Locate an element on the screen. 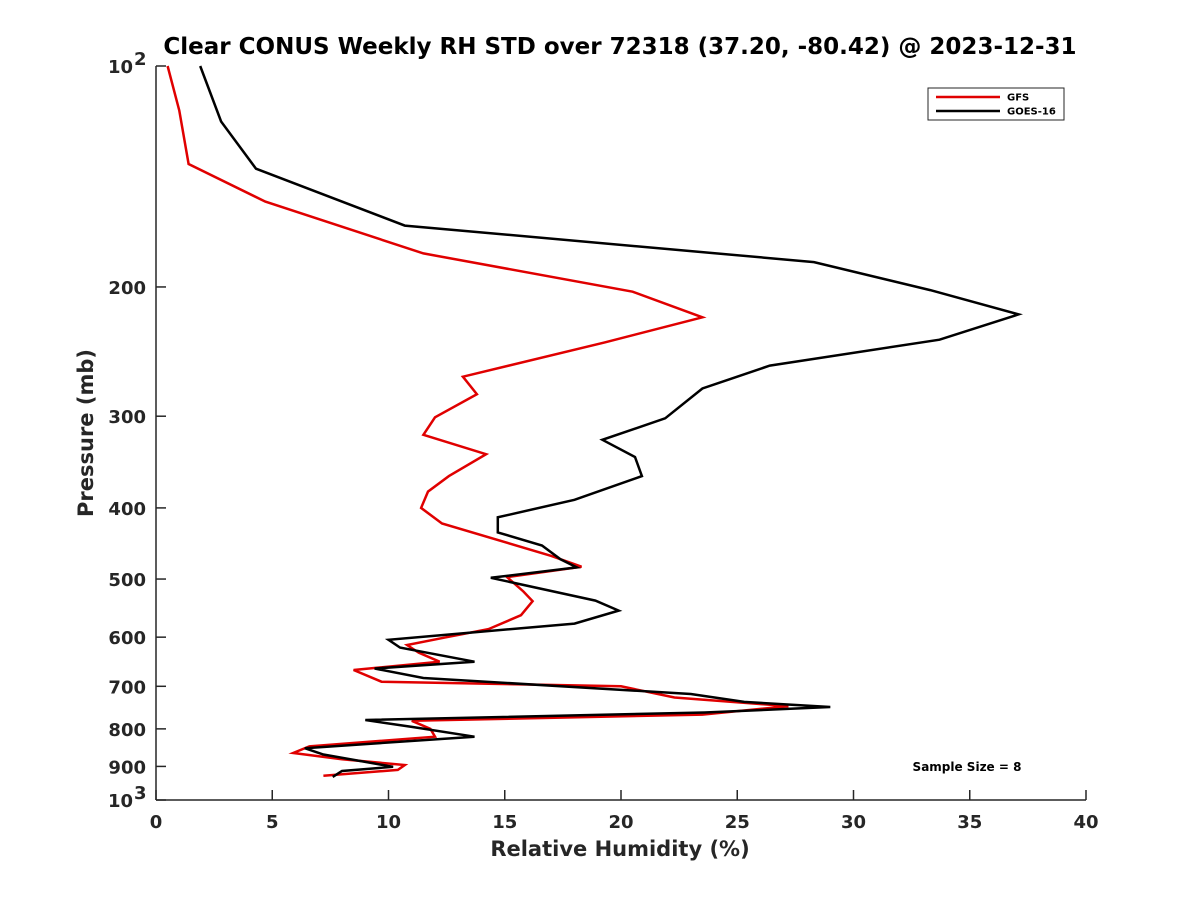  x-axis-label: Relative Humidity (%) is located at coordinates (619, 849).